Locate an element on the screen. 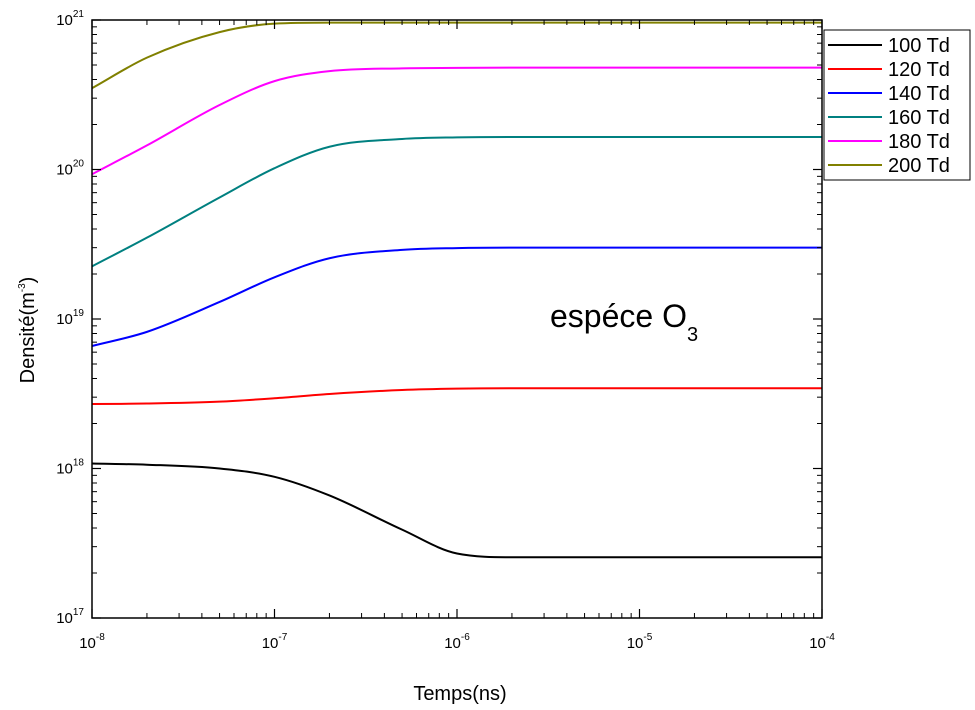  species-annotation-subscript: 3 is located at coordinates (692, 335).